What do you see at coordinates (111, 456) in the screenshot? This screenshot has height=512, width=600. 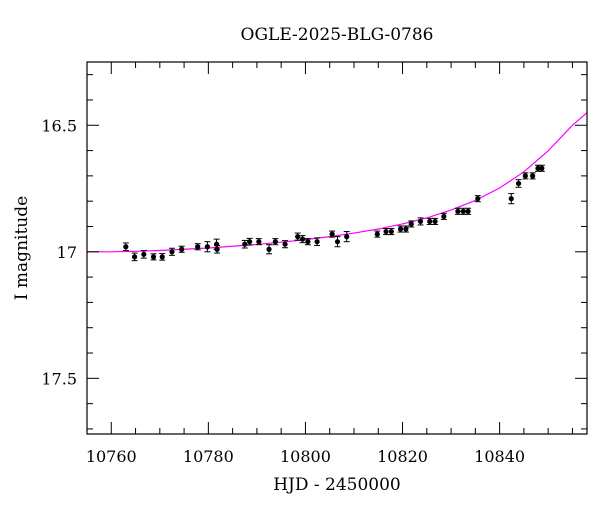 I see `x-tick-label: 10760` at bounding box center [111, 456].